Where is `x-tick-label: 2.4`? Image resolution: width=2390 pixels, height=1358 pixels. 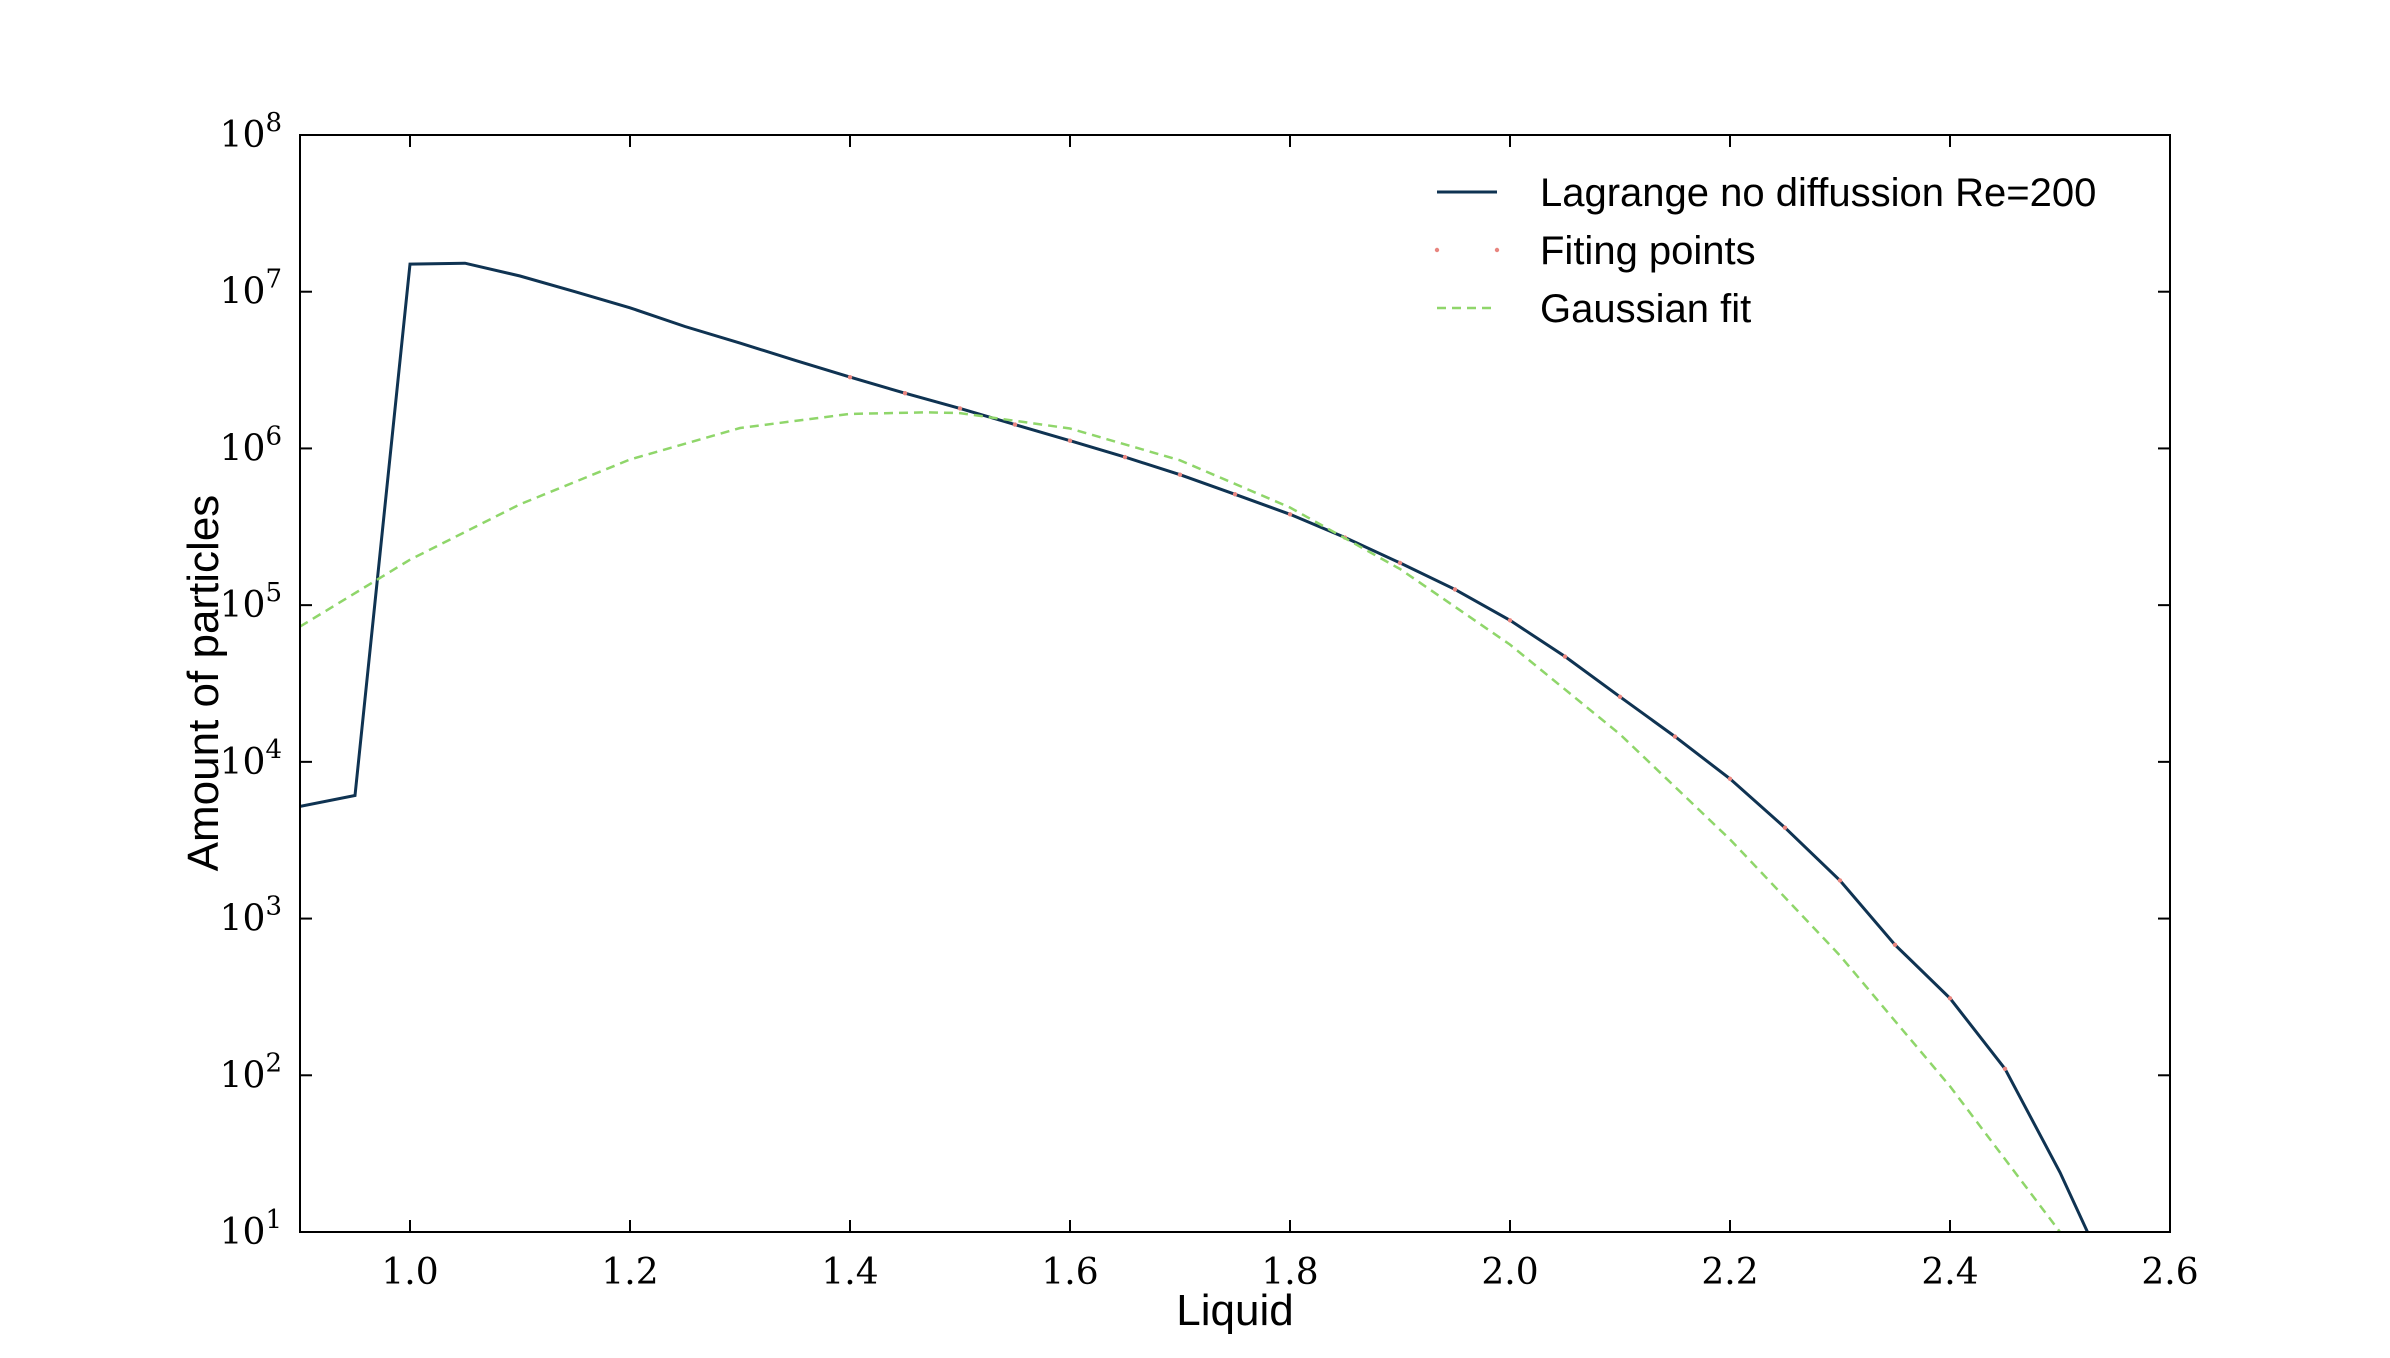
x-tick-label: 2.4 is located at coordinates (1949, 1272).